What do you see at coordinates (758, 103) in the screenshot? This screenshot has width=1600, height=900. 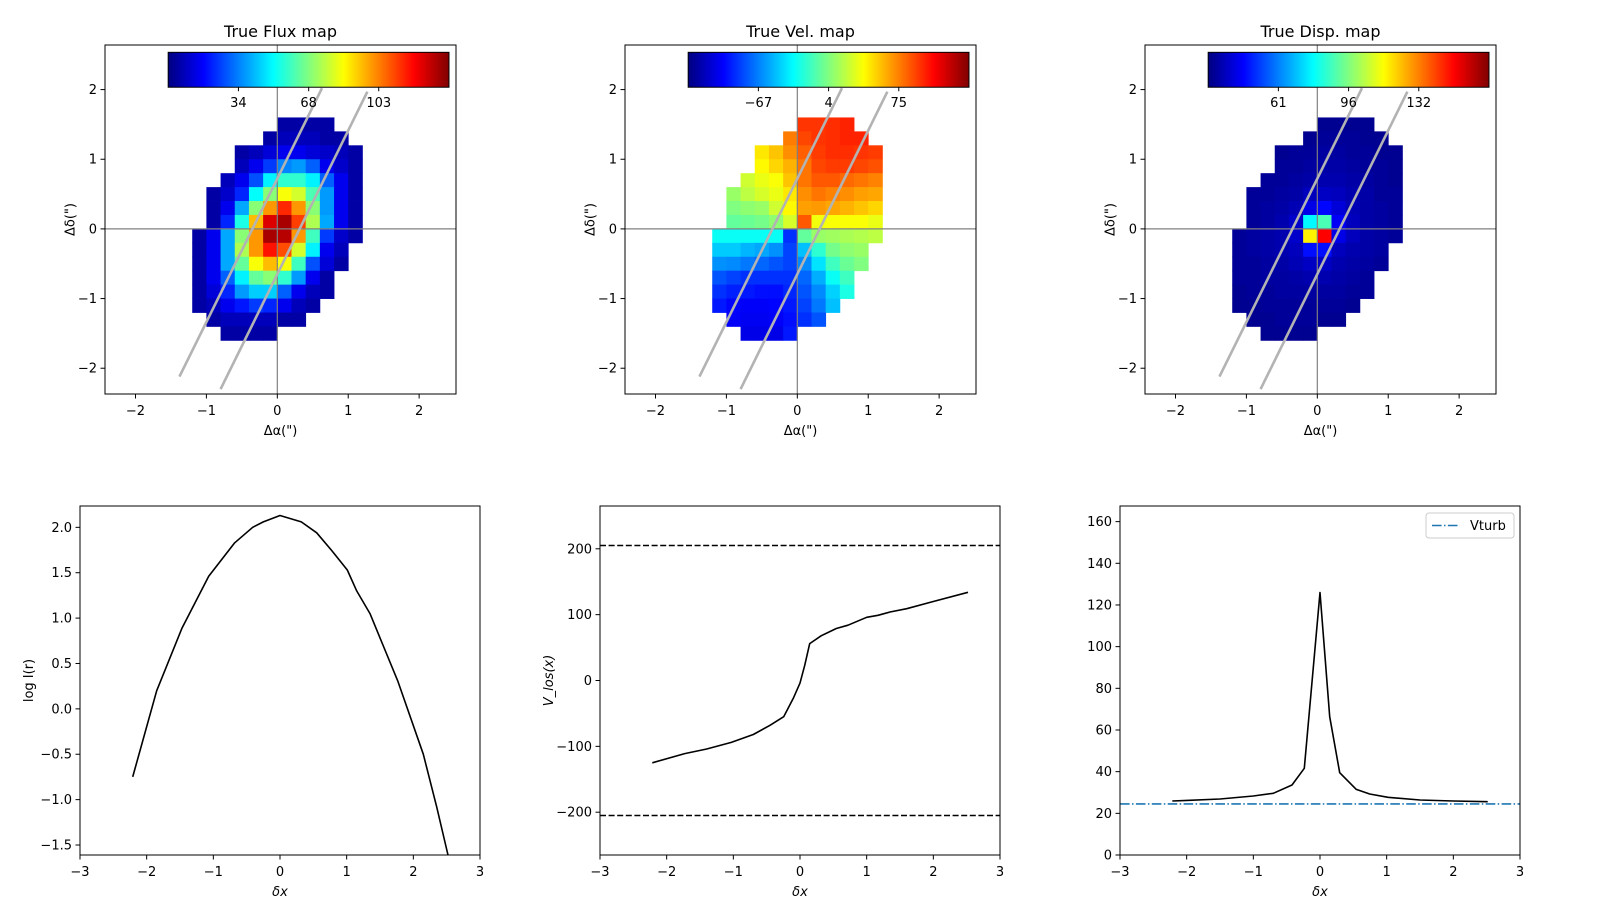 I see `colorbar-tick-label: −67` at bounding box center [758, 103].